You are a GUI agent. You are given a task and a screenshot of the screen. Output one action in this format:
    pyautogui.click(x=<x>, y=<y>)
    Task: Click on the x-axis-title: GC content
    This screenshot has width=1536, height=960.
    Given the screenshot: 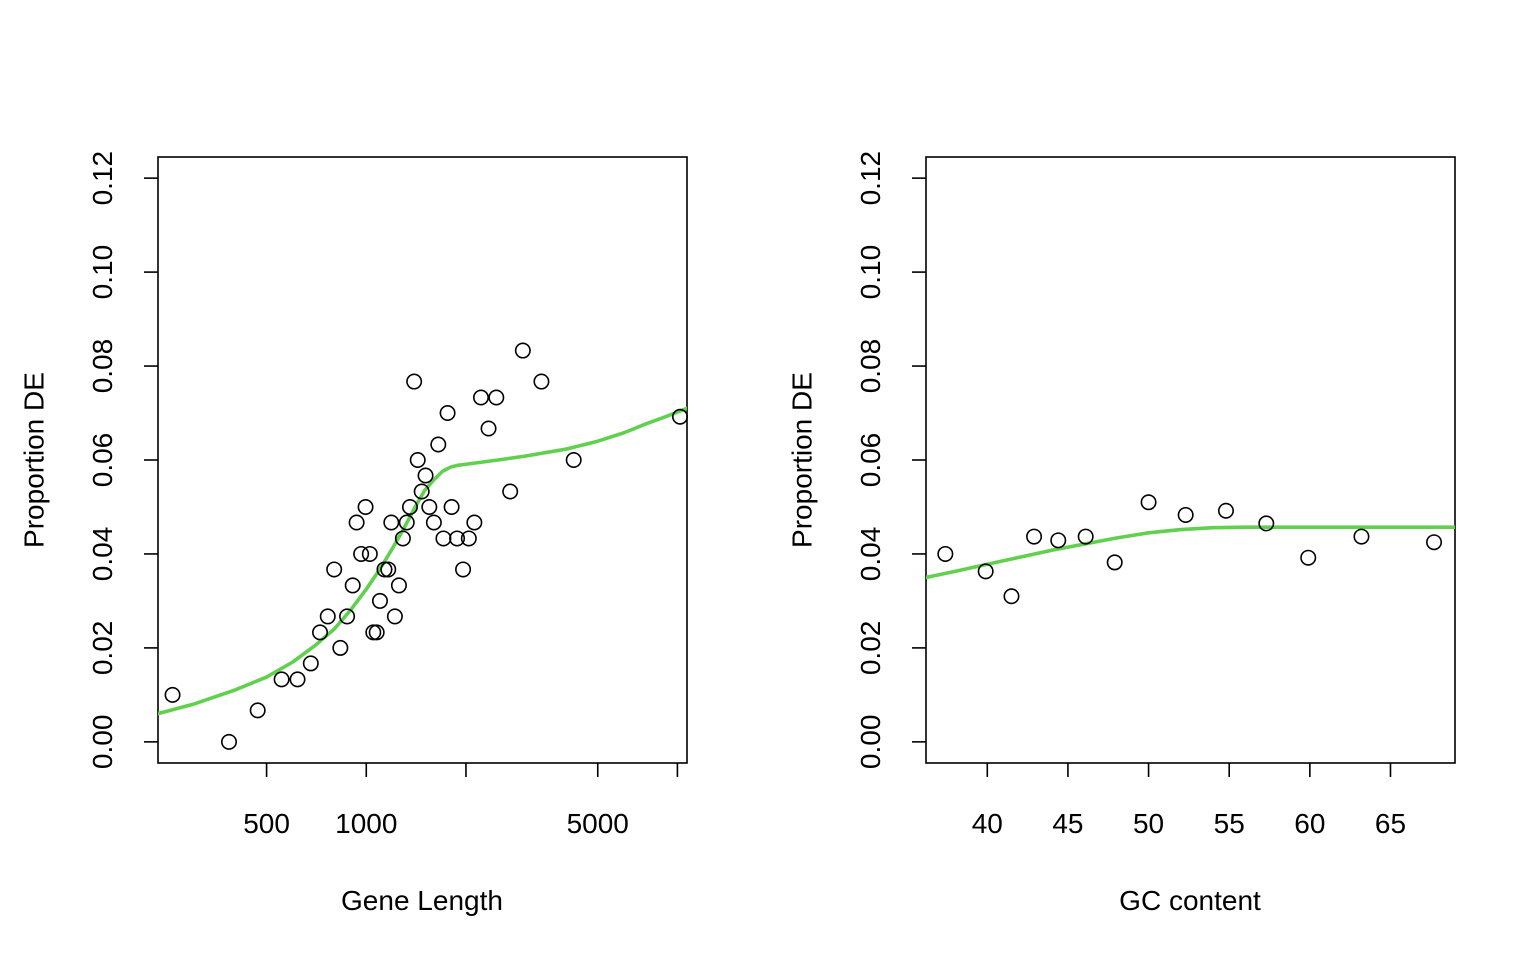 What is the action you would take?
    pyautogui.click(x=1190, y=900)
    